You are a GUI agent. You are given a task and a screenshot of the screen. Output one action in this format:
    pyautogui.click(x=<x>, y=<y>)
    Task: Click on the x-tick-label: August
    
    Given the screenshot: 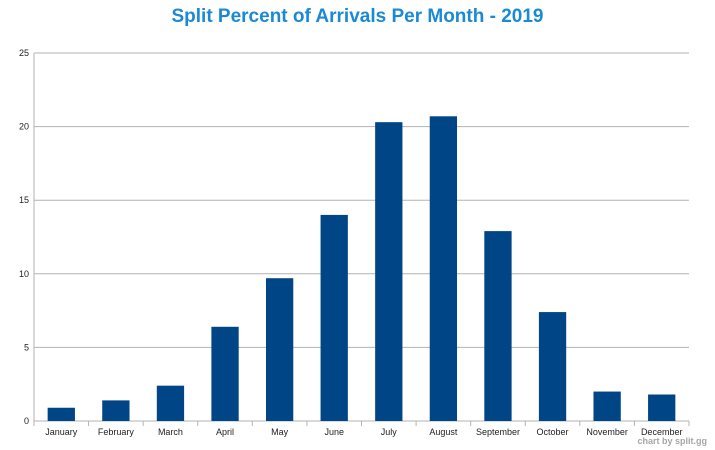 What is the action you would take?
    pyautogui.click(x=443, y=432)
    